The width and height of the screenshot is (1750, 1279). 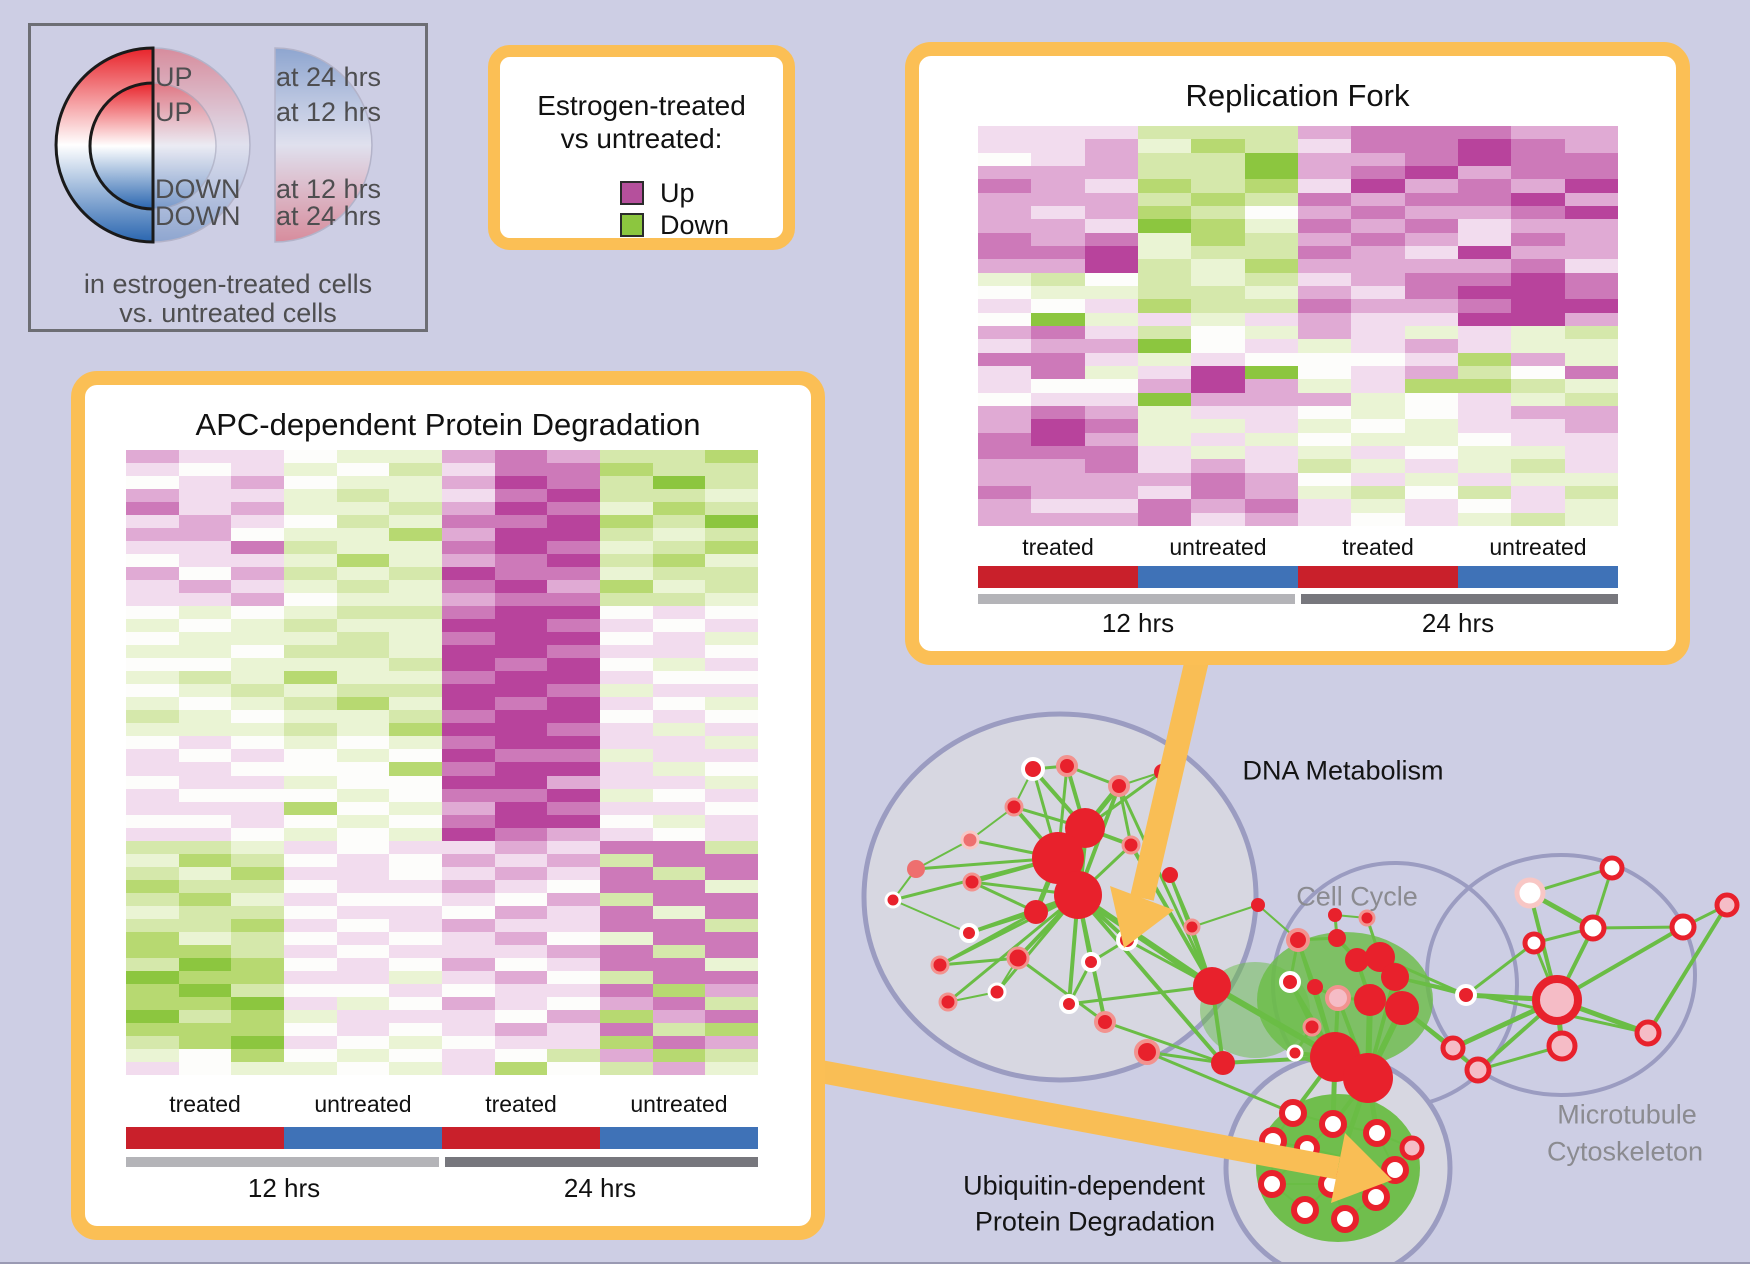 What do you see at coordinates (1357, 896) in the screenshot?
I see `cluster-label-cell-cycle: Cell Cycle` at bounding box center [1357, 896].